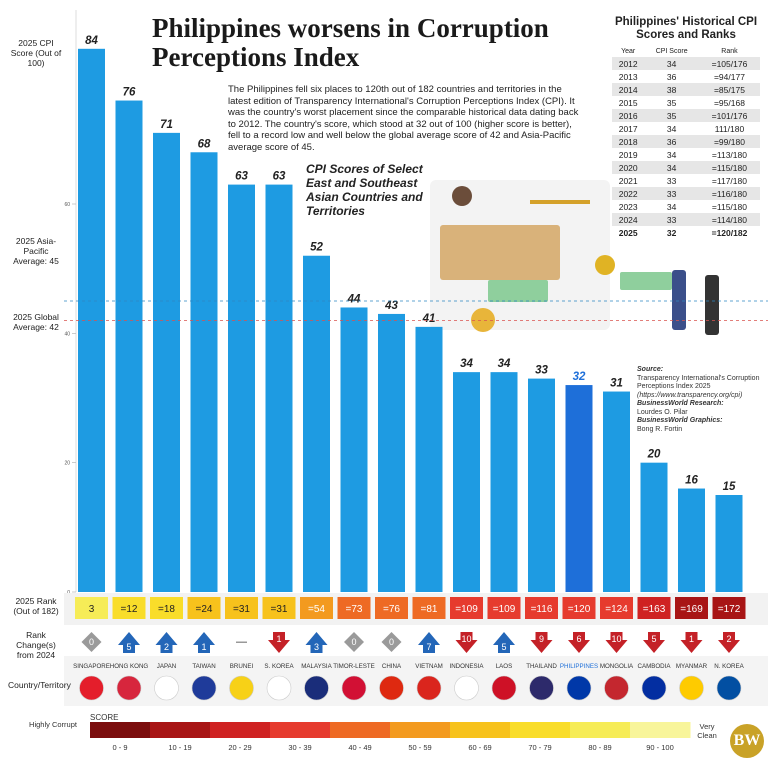  I want to click on history-cell: =94/177, so click(729, 76).